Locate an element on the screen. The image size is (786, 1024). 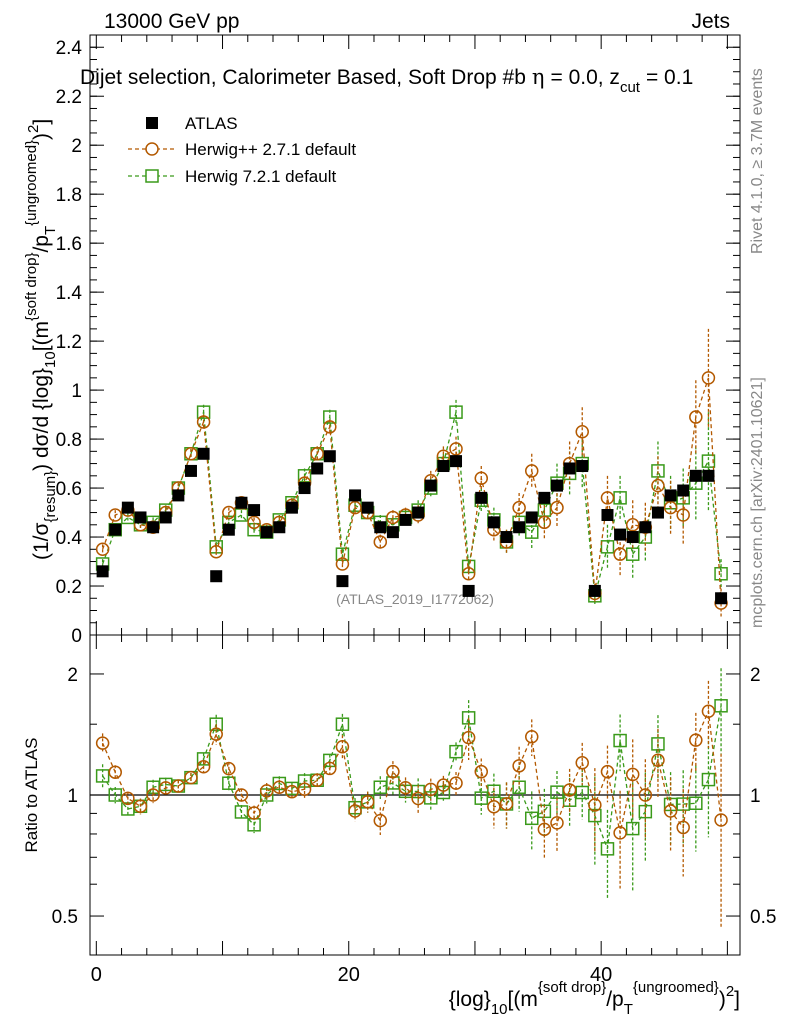
main-ytick-label: 1.4 is located at coordinates (69, 293).